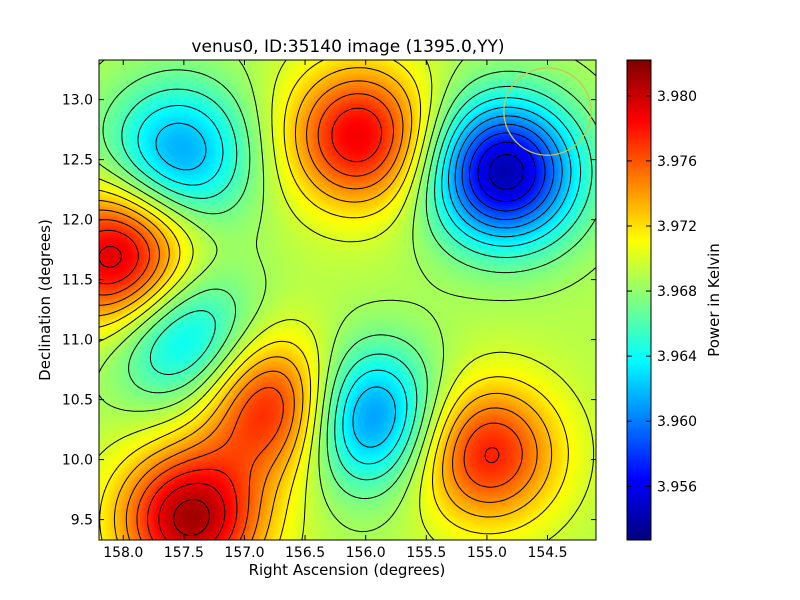  What do you see at coordinates (77, 161) in the screenshot?
I see `y-tick-label: 12.5` at bounding box center [77, 161].